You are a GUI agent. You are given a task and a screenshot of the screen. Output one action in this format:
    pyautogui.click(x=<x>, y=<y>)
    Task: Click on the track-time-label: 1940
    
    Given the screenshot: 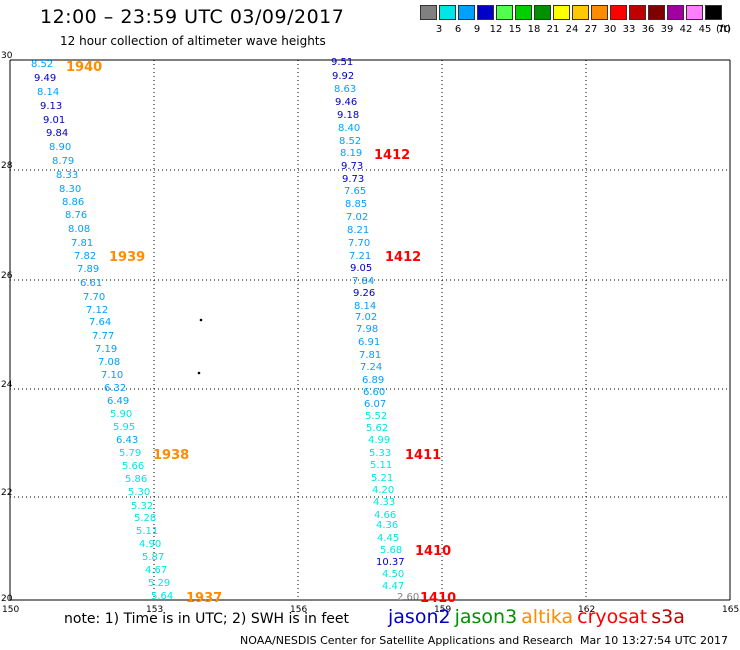 What is the action you would take?
    pyautogui.click(x=84, y=67)
    